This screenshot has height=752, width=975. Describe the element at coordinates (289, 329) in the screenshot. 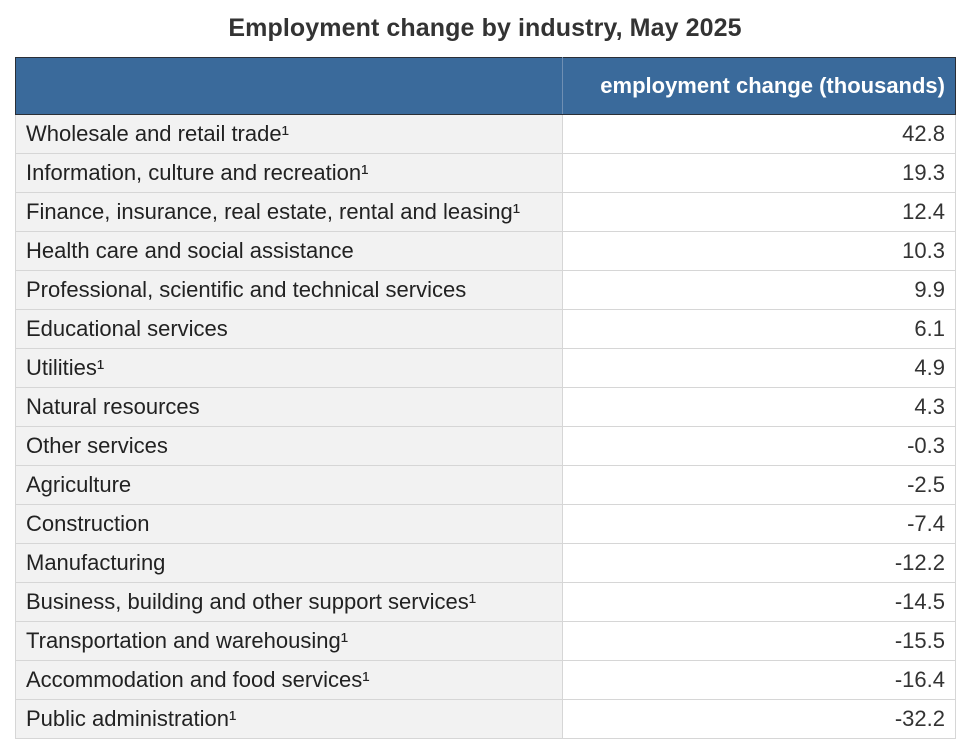

I see `industry-label: Educational services` at that location.